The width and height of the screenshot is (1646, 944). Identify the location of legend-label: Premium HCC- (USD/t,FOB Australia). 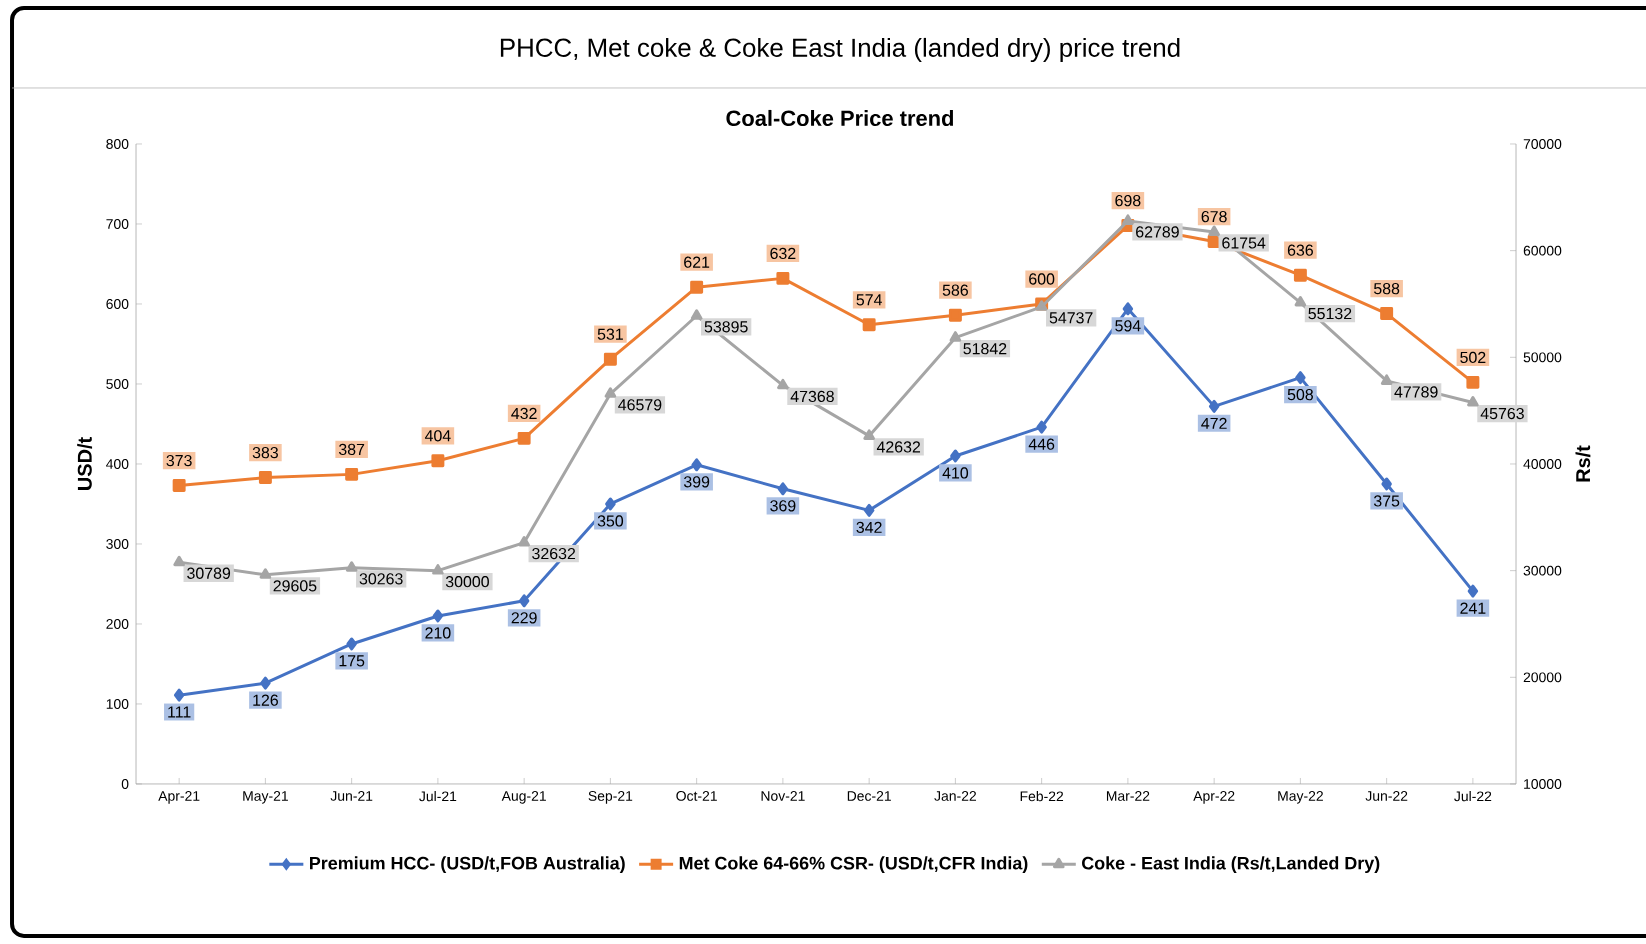
(467, 865).